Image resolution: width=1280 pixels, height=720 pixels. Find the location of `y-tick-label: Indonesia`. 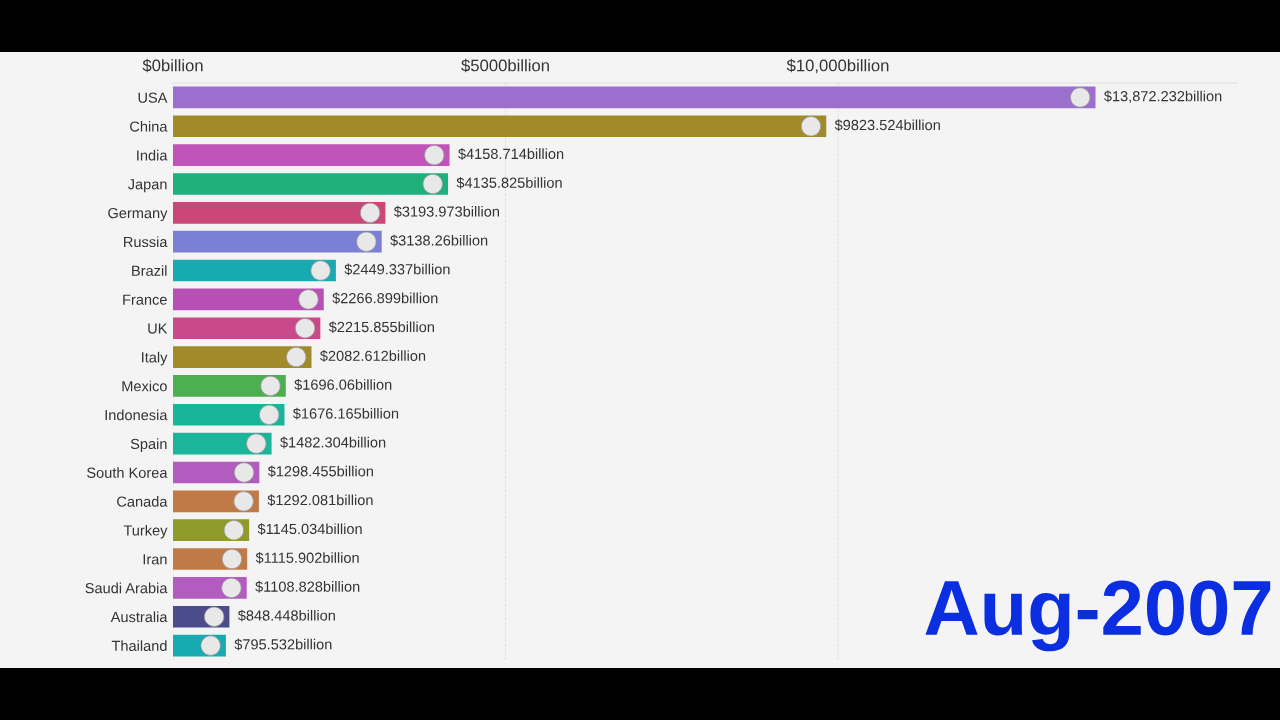

y-tick-label: Indonesia is located at coordinates (136, 415).